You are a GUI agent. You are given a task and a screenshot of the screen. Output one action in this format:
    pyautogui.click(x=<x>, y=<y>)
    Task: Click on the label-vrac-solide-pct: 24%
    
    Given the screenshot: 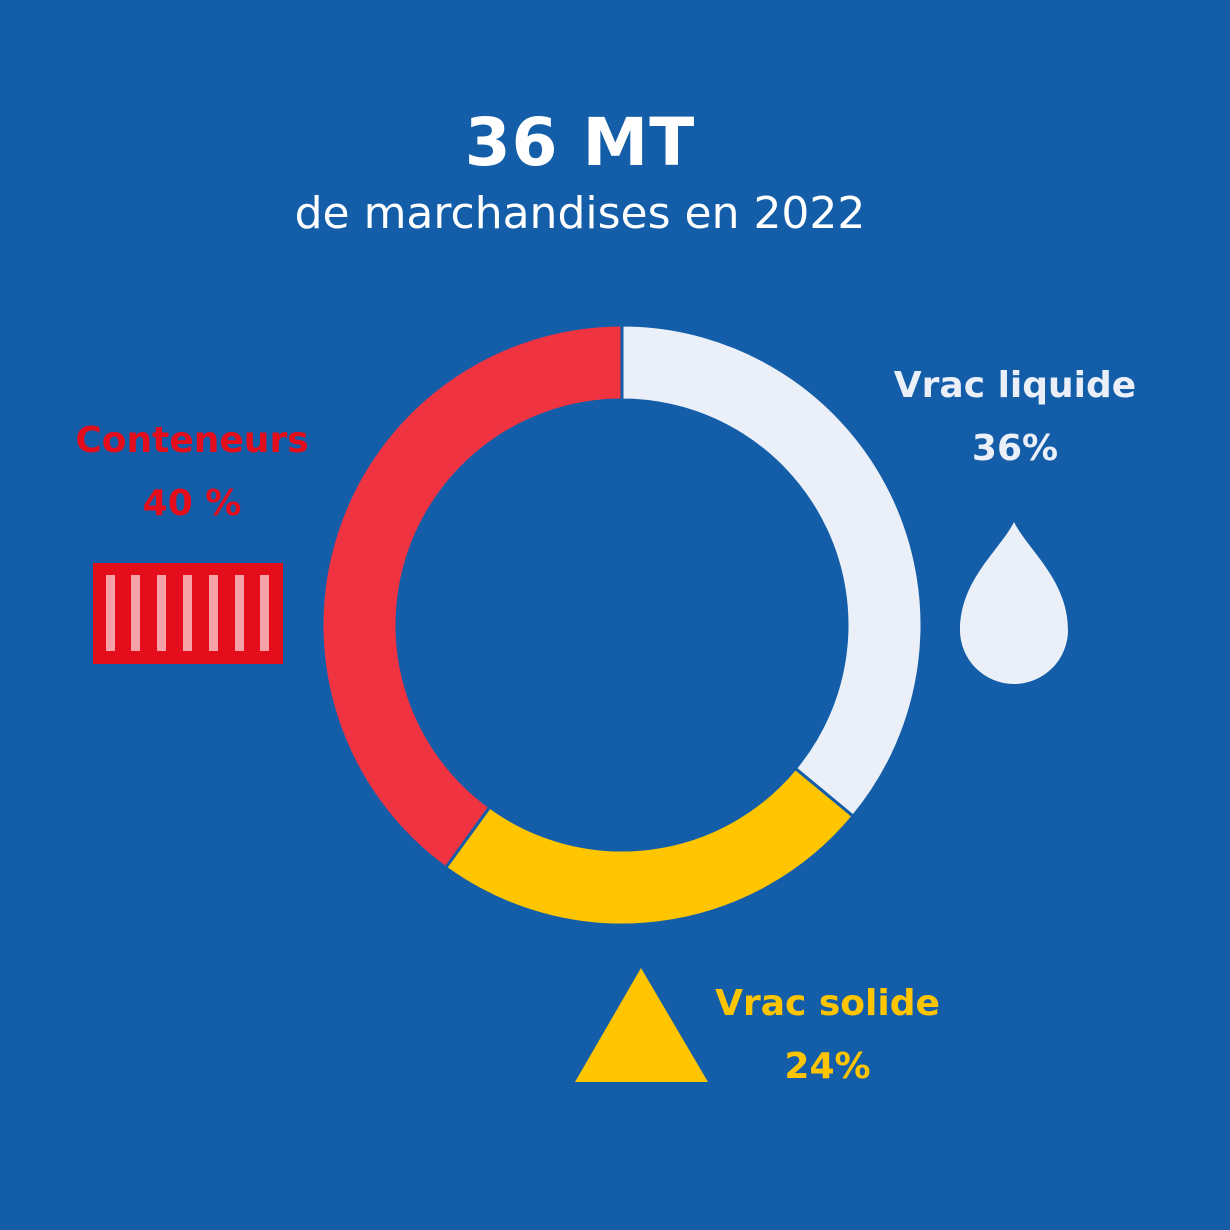 What is the action you would take?
    pyautogui.click(x=827, y=1066)
    